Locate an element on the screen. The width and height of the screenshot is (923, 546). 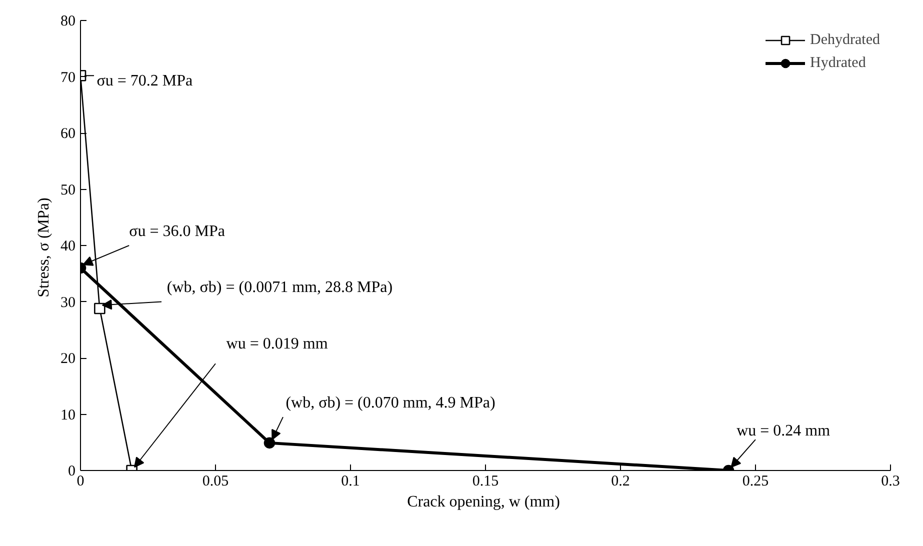
annotation: wu = 0.019 mm is located at coordinates (277, 343).